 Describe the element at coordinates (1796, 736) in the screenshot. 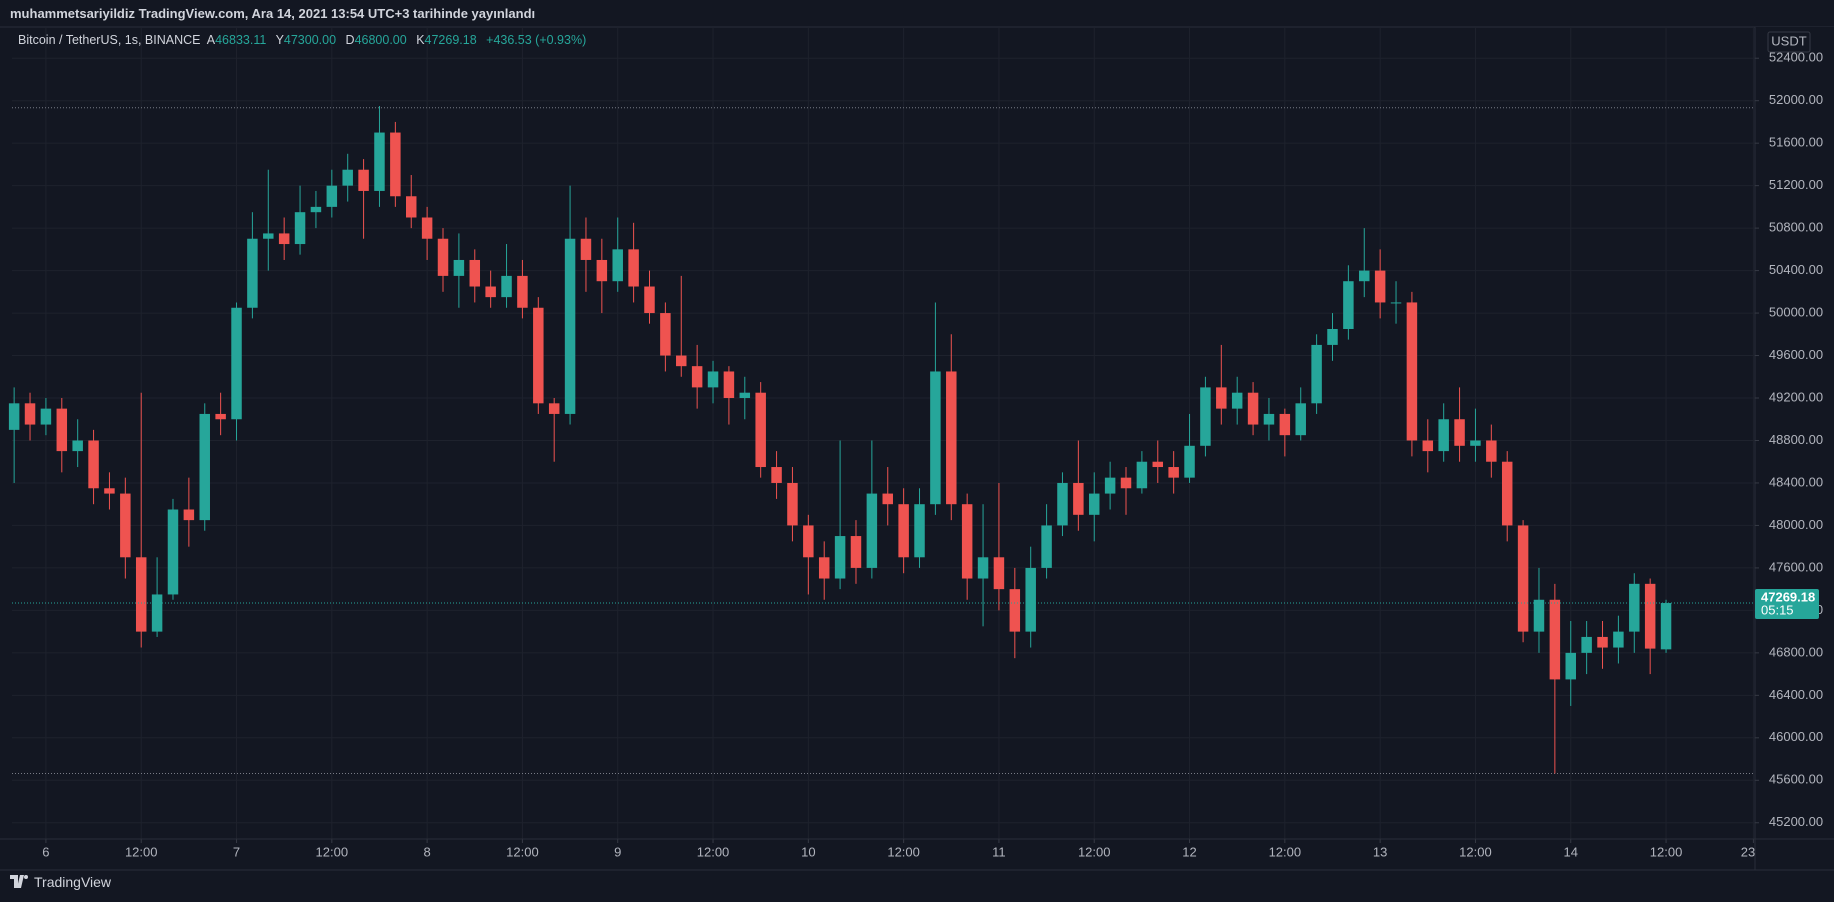

I see `y-tick-label: 46000.00` at that location.